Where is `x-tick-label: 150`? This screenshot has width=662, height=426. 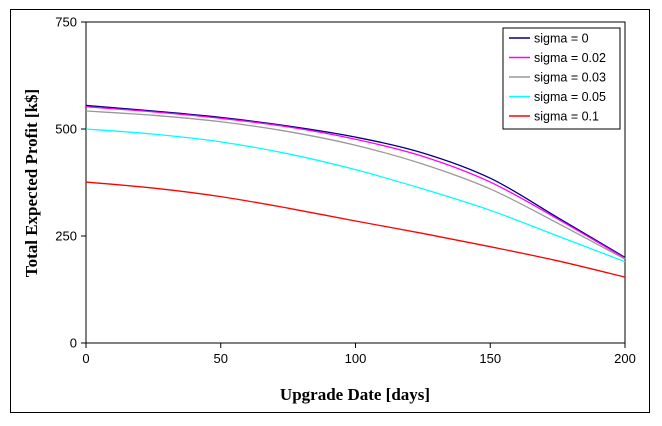 x-tick-label: 150 is located at coordinates (490, 358).